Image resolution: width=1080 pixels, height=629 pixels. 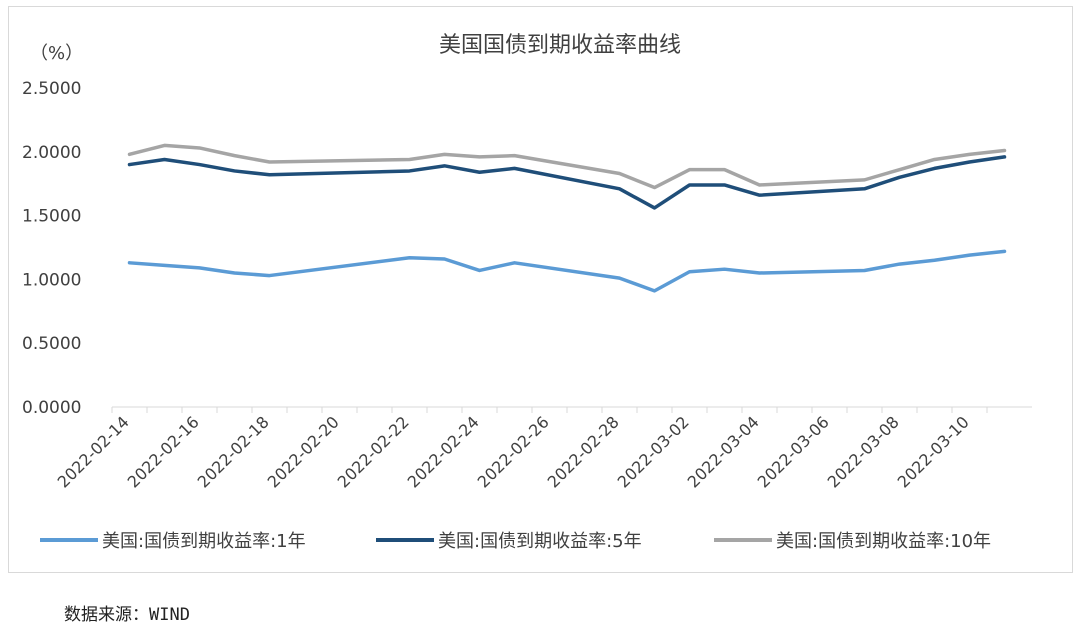 What do you see at coordinates (540, 541) in the screenshot?
I see `legend-label-2: 美国:国债到期收益率:5年` at bounding box center [540, 541].